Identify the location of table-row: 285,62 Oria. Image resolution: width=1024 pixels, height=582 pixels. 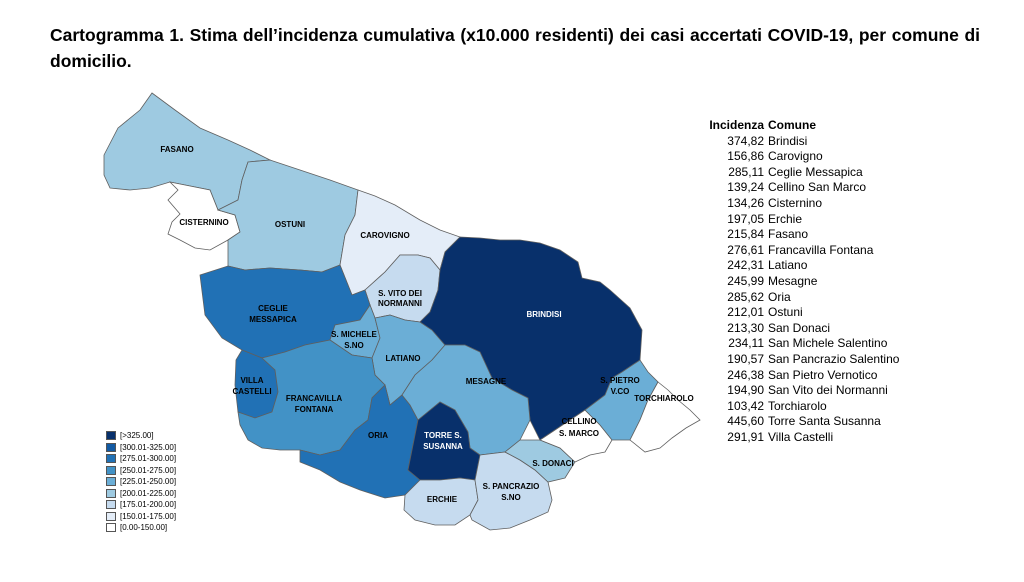
(801, 298).